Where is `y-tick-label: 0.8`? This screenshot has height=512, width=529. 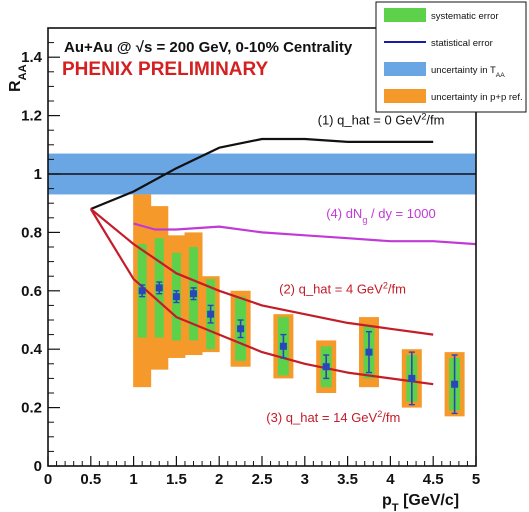 y-tick-label: 0.8 is located at coordinates (31, 232).